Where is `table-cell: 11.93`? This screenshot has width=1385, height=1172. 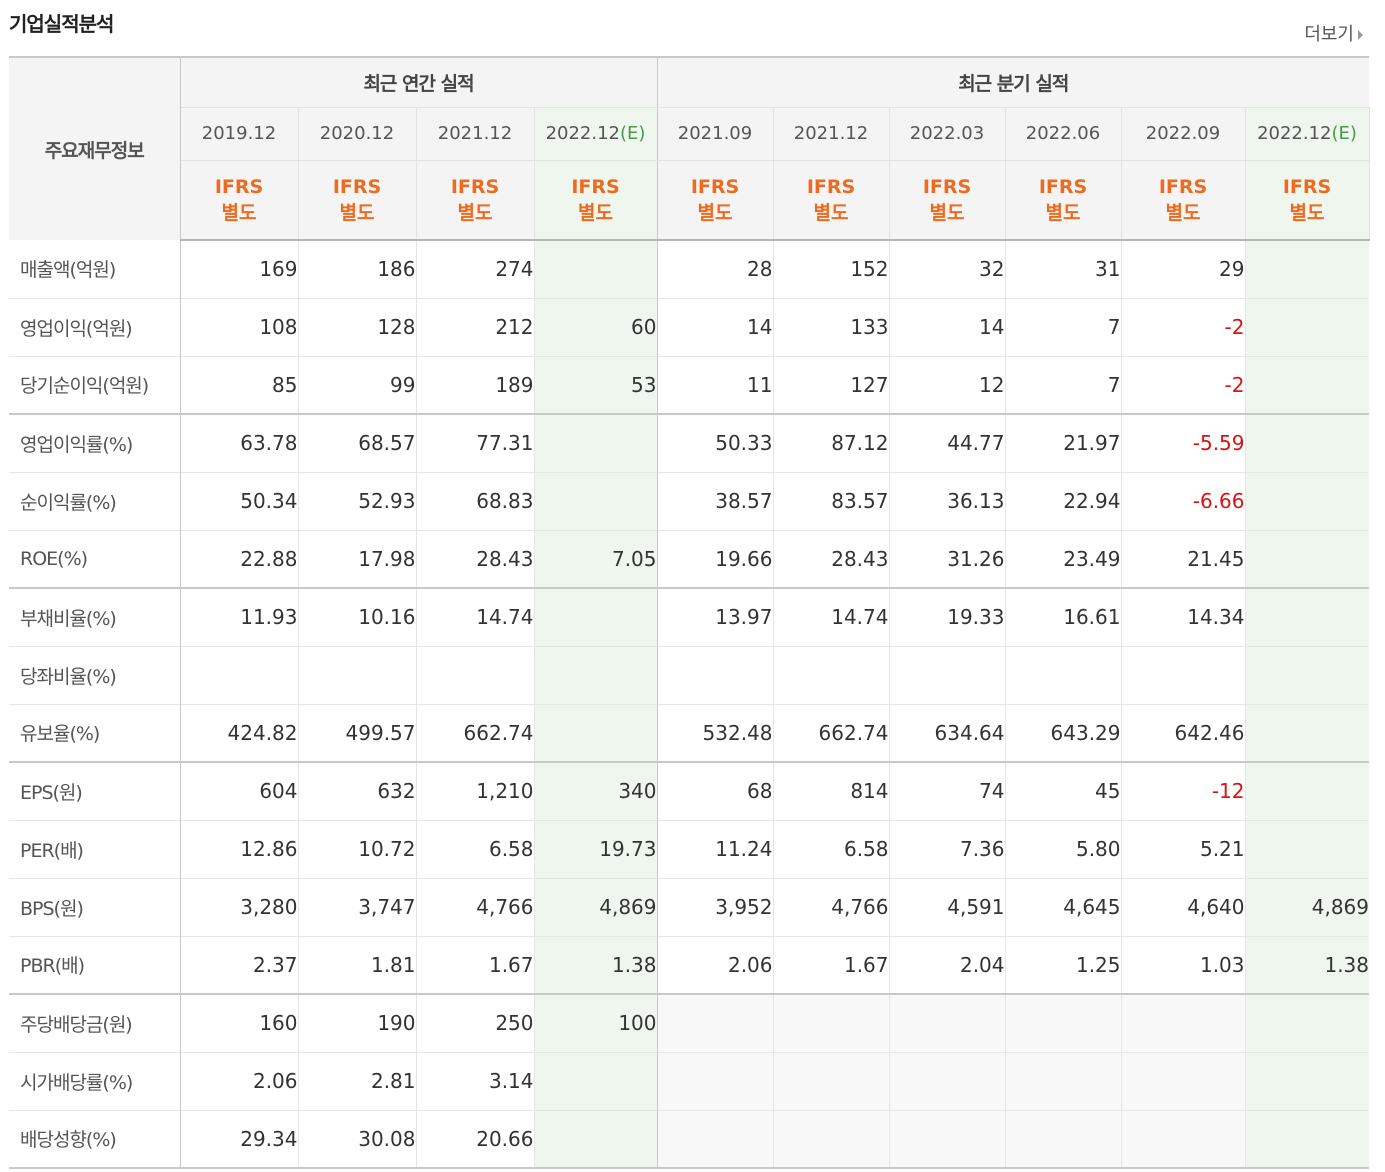
table-cell: 11.93 is located at coordinates (239, 617).